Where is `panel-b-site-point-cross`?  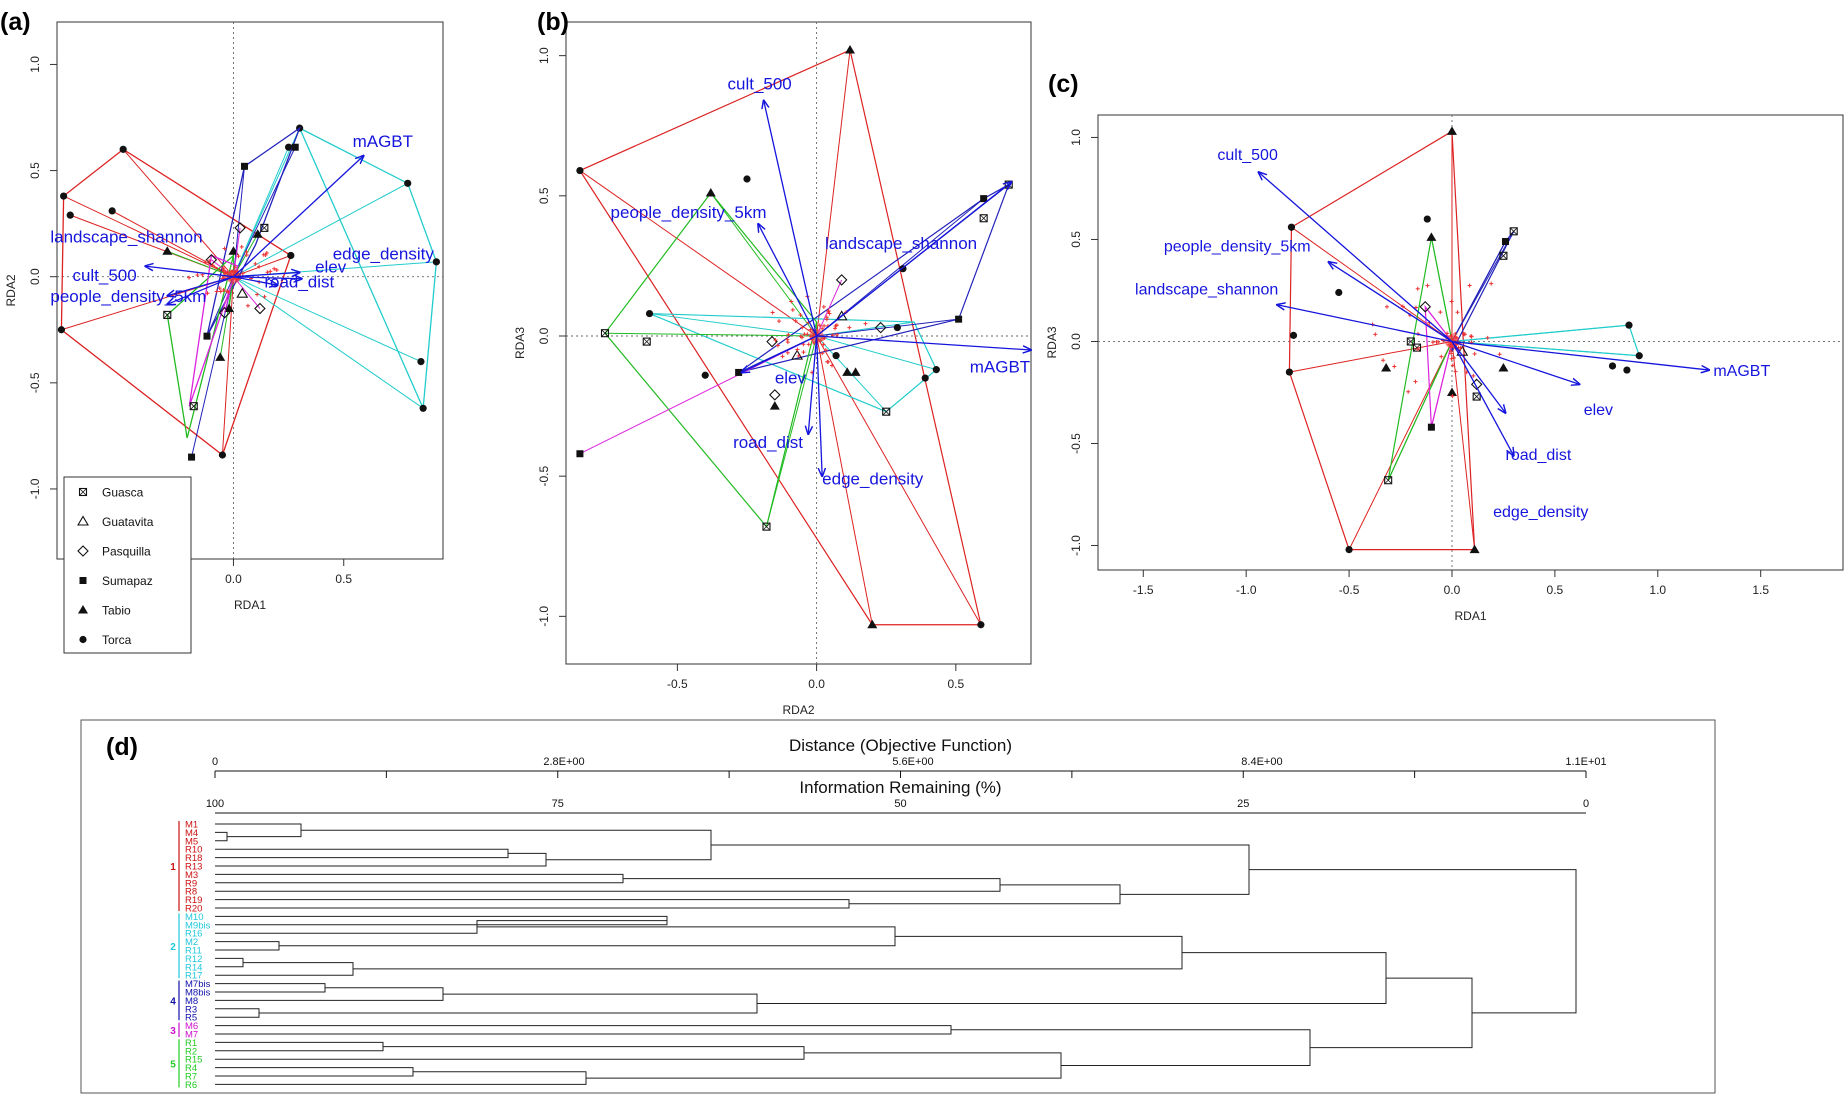 panel-b-site-point-cross is located at coordinates (886, 411).